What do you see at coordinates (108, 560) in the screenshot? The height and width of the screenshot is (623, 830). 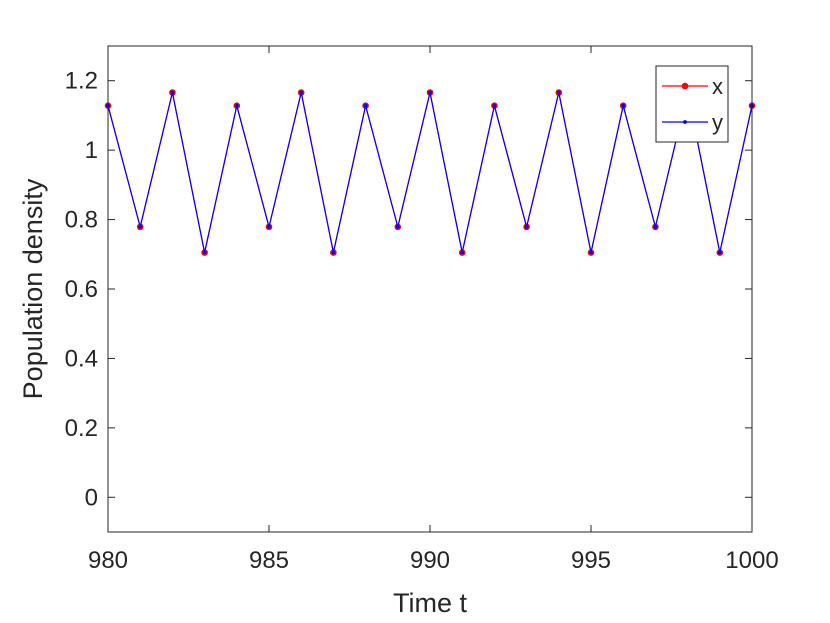 I see `x-tick-label: 980` at bounding box center [108, 560].